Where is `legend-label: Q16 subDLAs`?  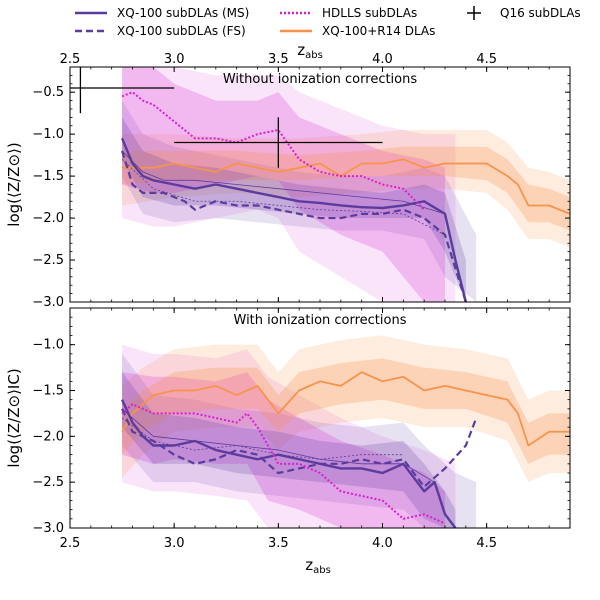
legend-label: Q16 subDLAs is located at coordinates (540, 13).